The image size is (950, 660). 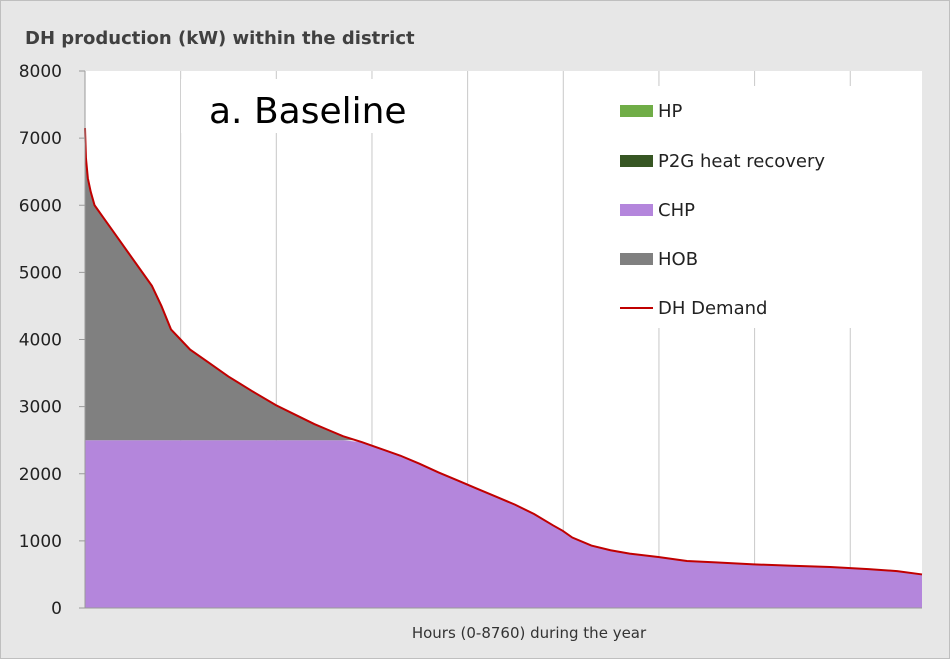 What do you see at coordinates (40, 475) in the screenshot?
I see `y-tick-label: 2000` at bounding box center [40, 475].